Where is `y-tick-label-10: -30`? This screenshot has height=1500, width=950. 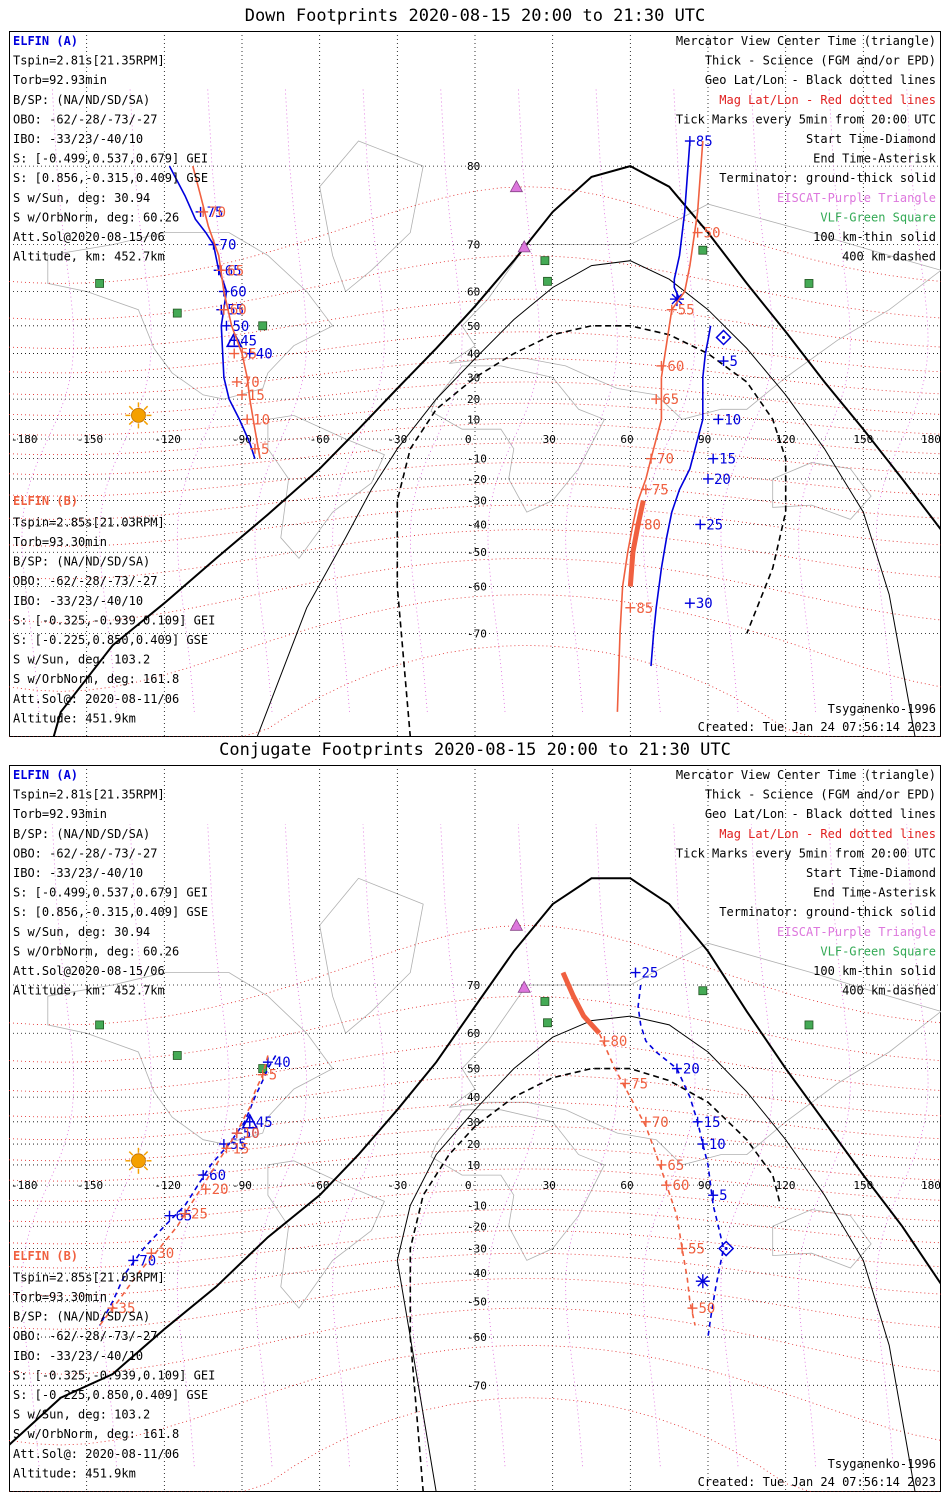
y-tick-label-10: -30 is located at coordinates (477, 1249).